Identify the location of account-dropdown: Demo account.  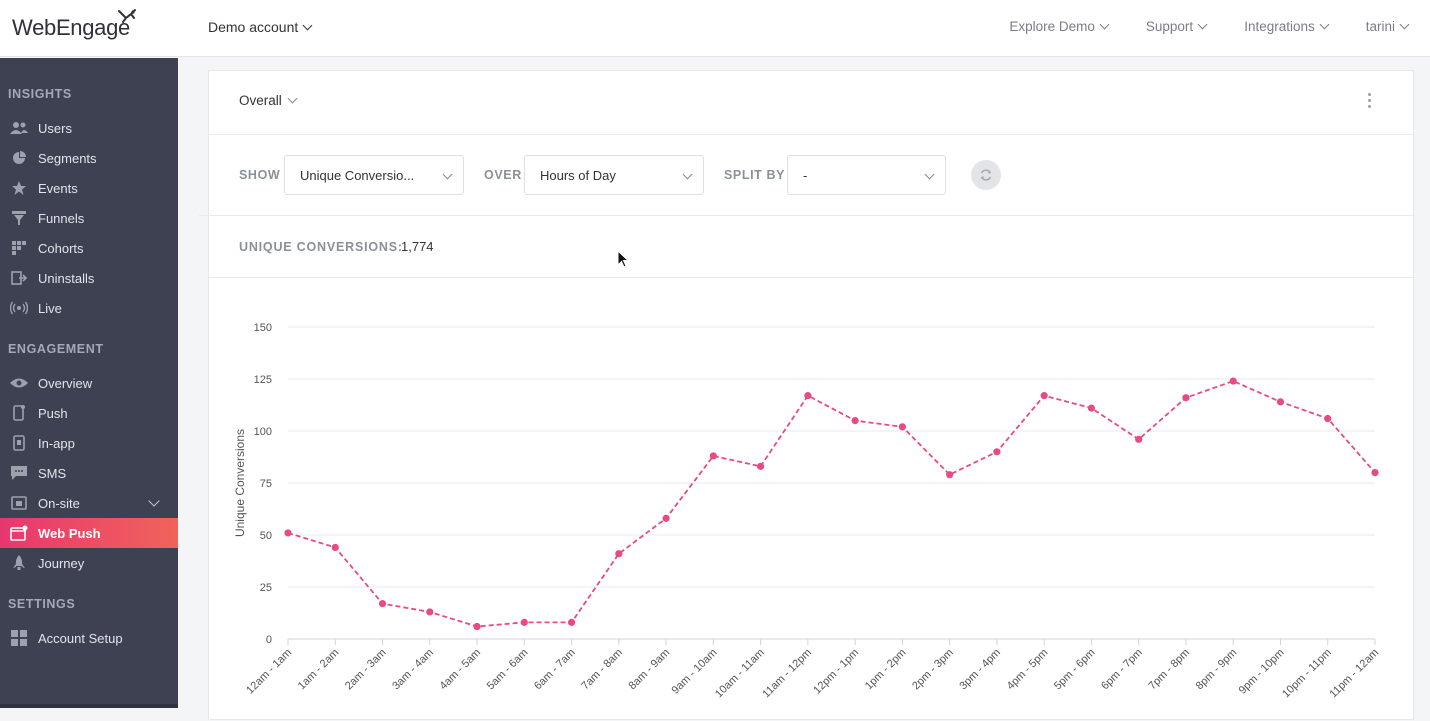
(260, 27).